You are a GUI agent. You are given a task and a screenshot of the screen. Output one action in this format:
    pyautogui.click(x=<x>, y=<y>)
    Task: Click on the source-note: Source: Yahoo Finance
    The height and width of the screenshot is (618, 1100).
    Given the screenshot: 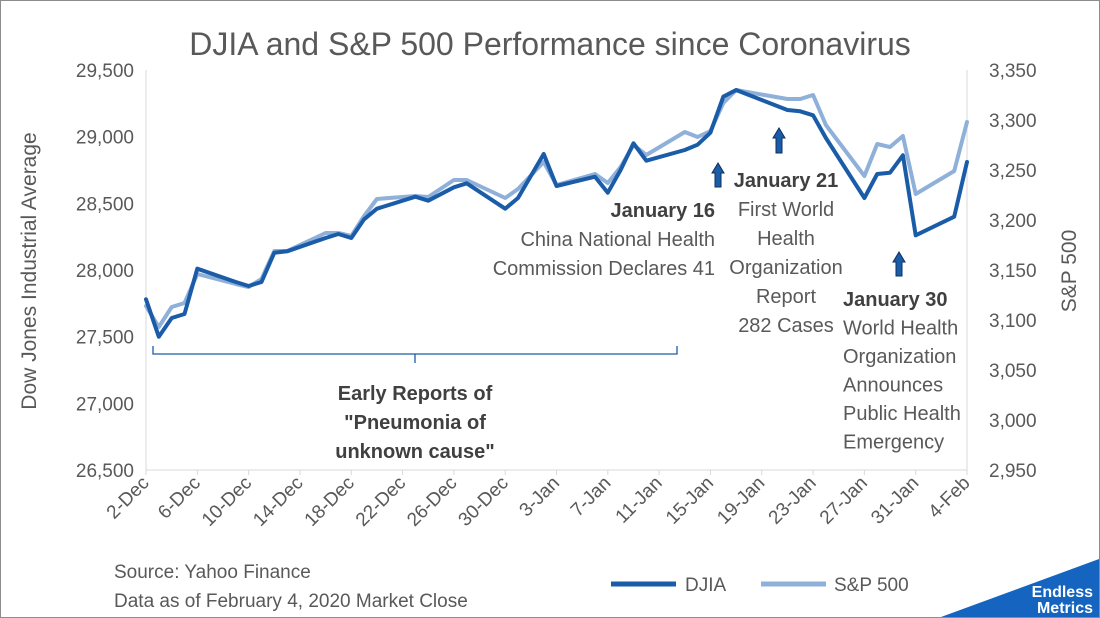 What is the action you would take?
    pyautogui.click(x=212, y=572)
    